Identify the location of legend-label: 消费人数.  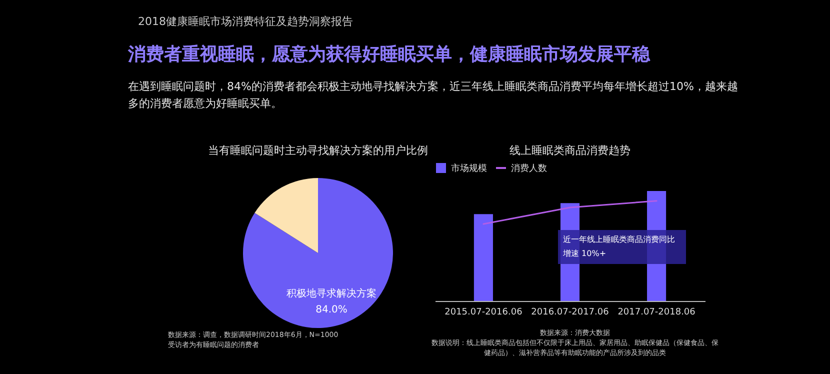
(529, 168).